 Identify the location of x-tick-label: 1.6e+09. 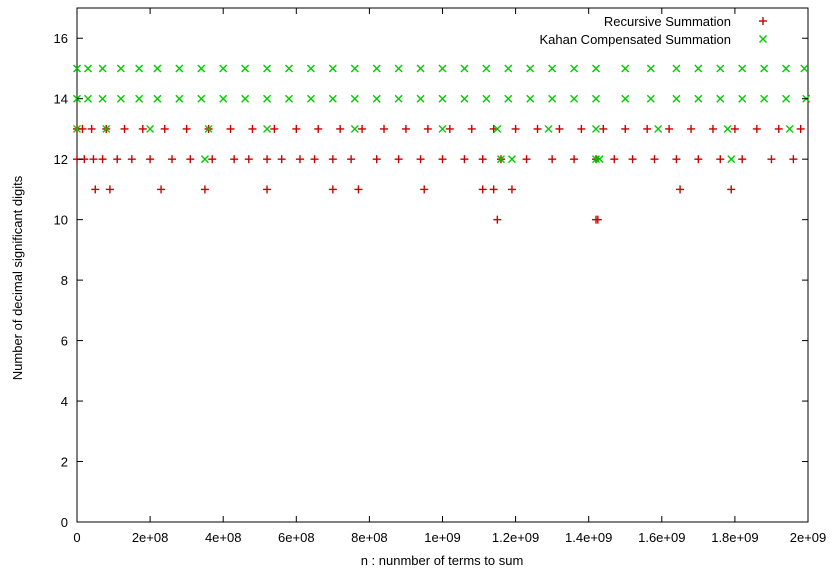
(661, 537).